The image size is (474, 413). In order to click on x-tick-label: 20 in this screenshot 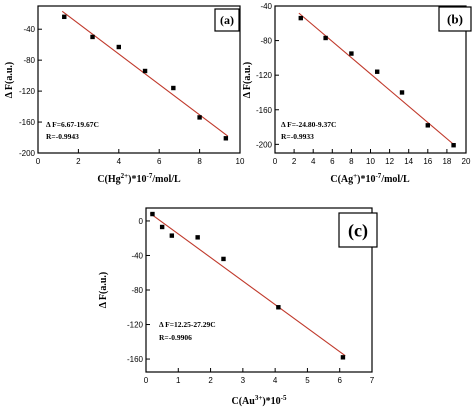, I will do `click(466, 161)`.